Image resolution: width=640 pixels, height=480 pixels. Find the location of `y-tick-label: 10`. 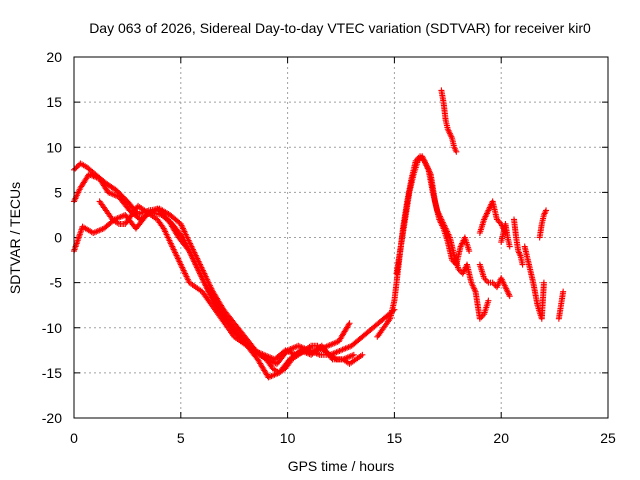

y-tick-label: 10 is located at coordinates (54, 147).